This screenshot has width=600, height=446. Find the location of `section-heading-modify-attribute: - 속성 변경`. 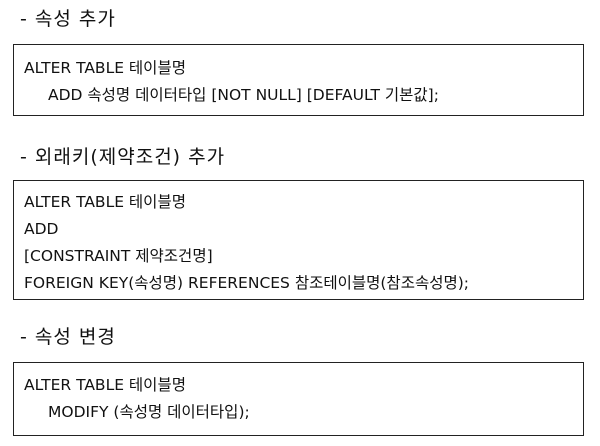

section-heading-modify-attribute: - 속성 변경 is located at coordinates (68, 337).